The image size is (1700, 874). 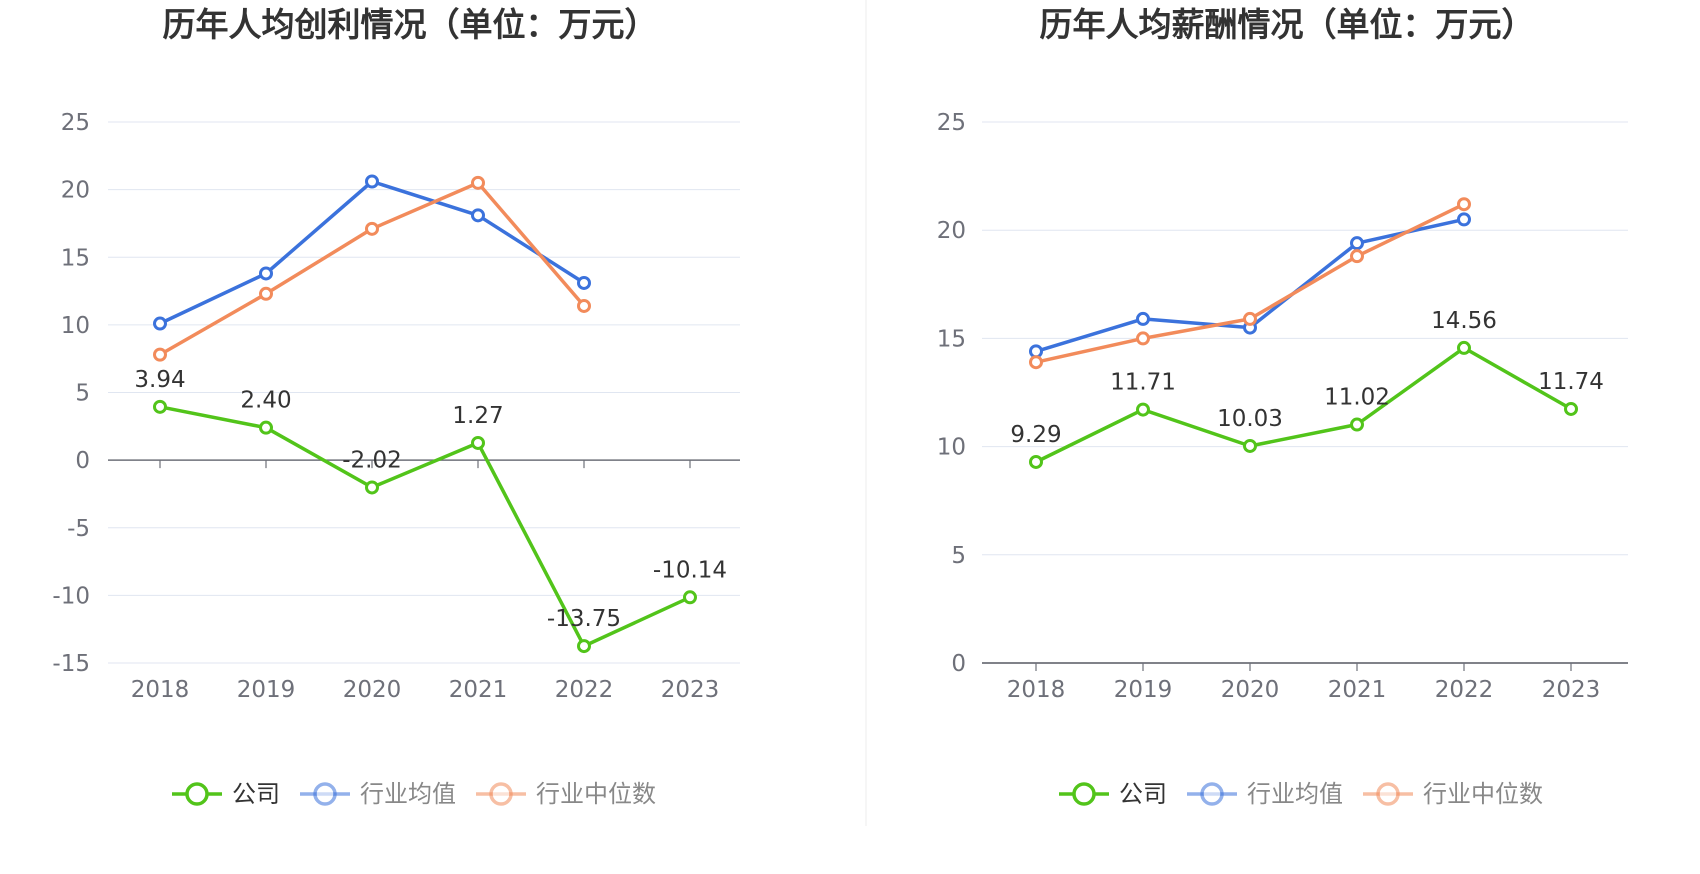 I want to click on chart1-ytick-label: 10, so click(x=75, y=326).